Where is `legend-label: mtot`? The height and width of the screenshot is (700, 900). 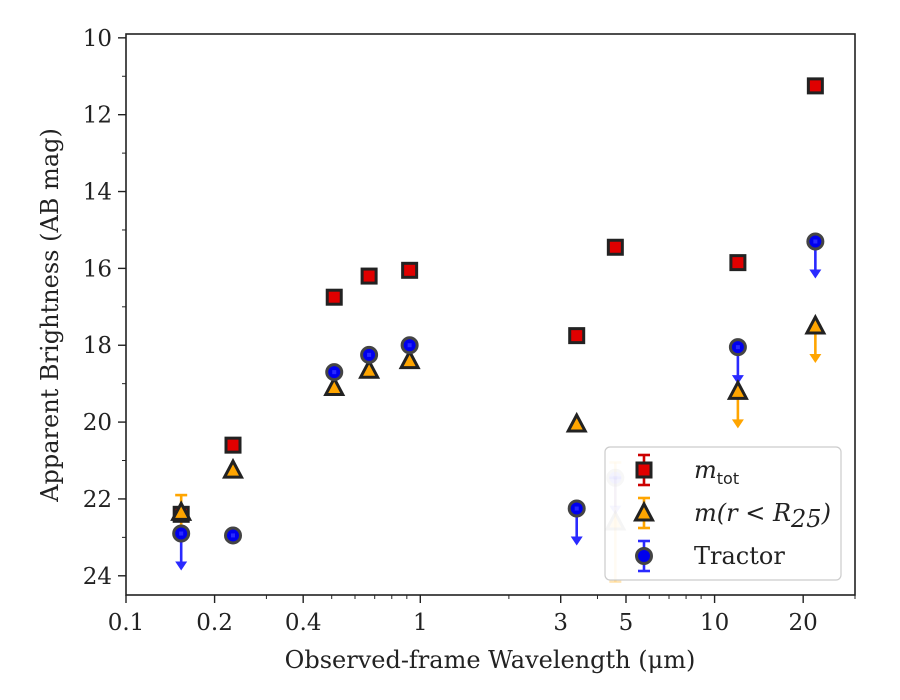 legend-label: mtot is located at coordinates (716, 472).